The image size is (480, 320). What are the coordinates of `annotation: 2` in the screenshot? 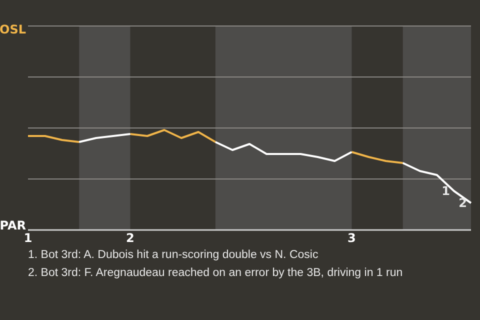 It's located at (462, 203).